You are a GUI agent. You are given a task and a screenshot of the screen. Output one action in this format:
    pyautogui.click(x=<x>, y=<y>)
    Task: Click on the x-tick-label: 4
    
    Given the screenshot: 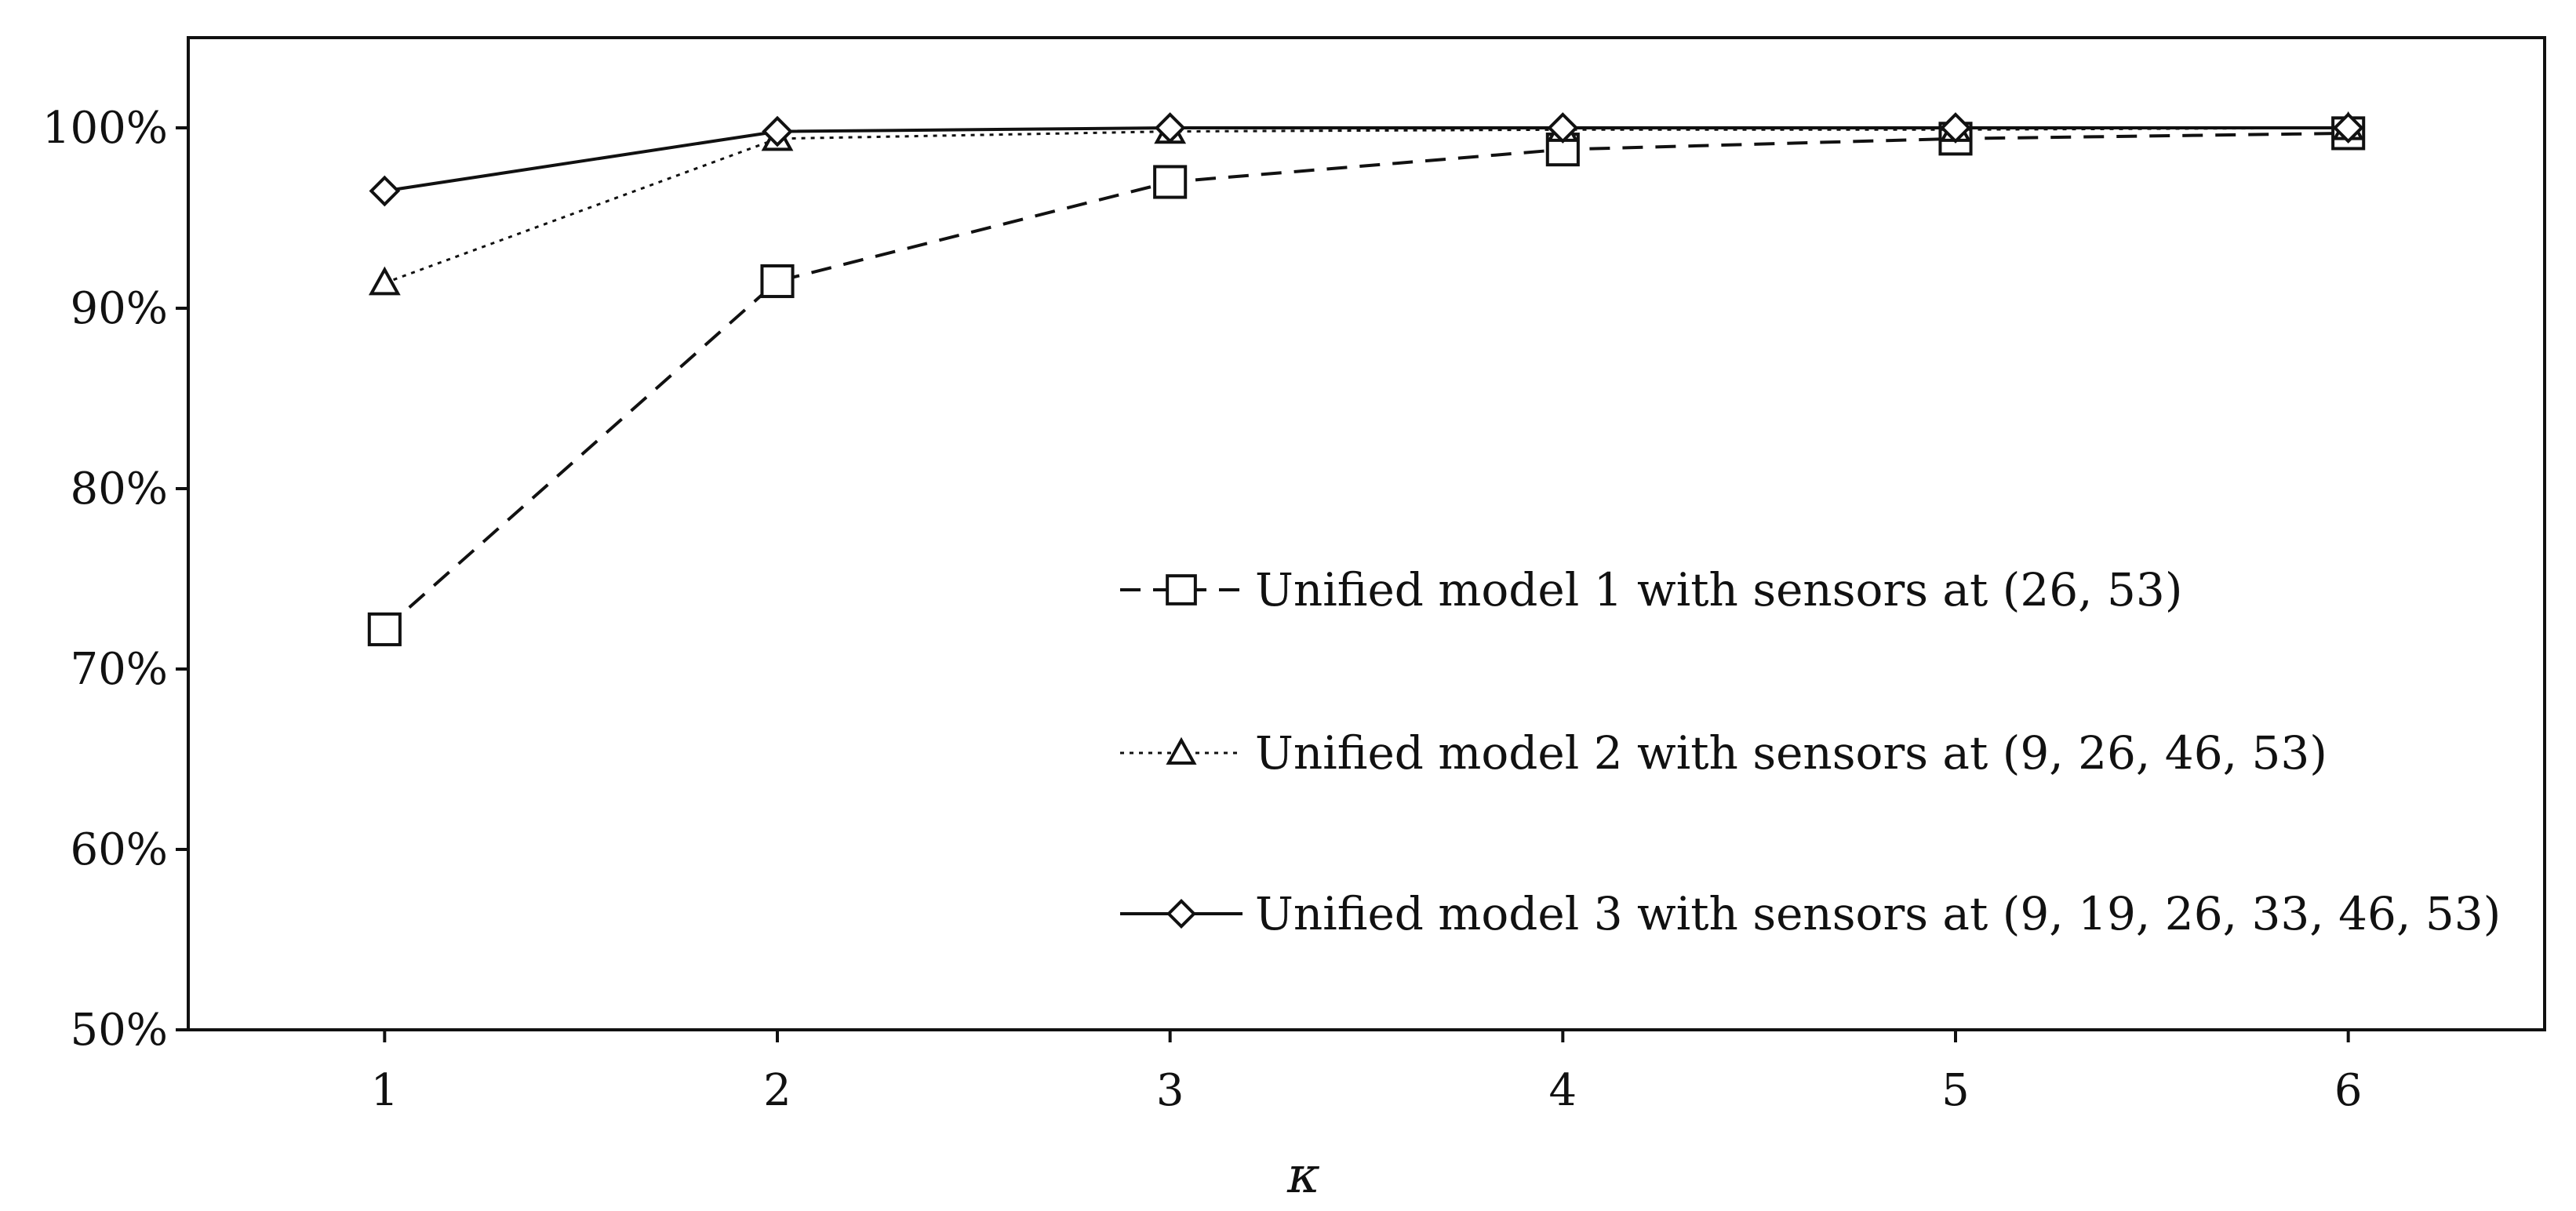 What is the action you would take?
    pyautogui.click(x=1563, y=1090)
    